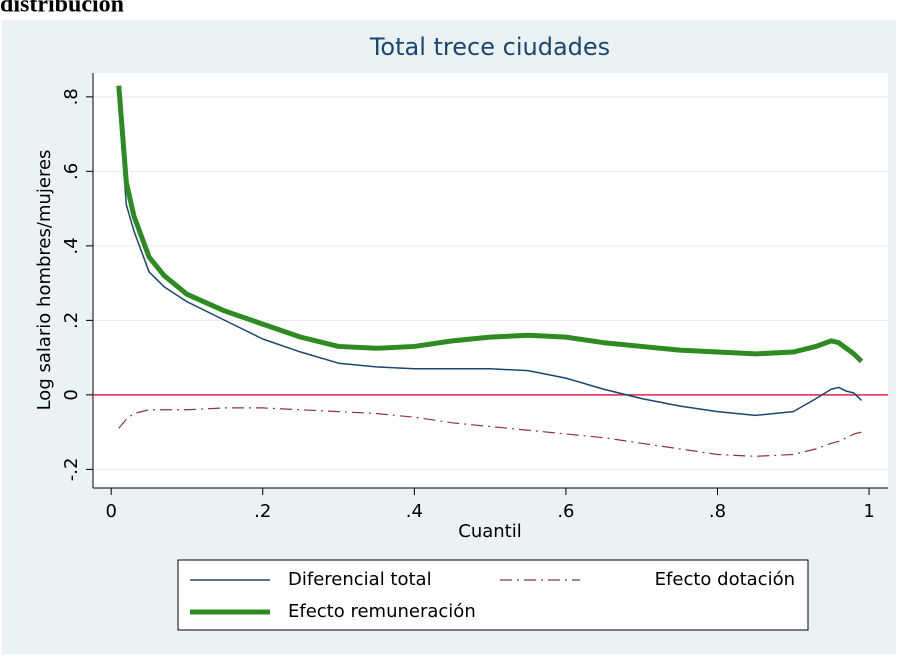 The width and height of the screenshot is (898, 660). What do you see at coordinates (493, 595) in the screenshot?
I see `legend-box` at bounding box center [493, 595].